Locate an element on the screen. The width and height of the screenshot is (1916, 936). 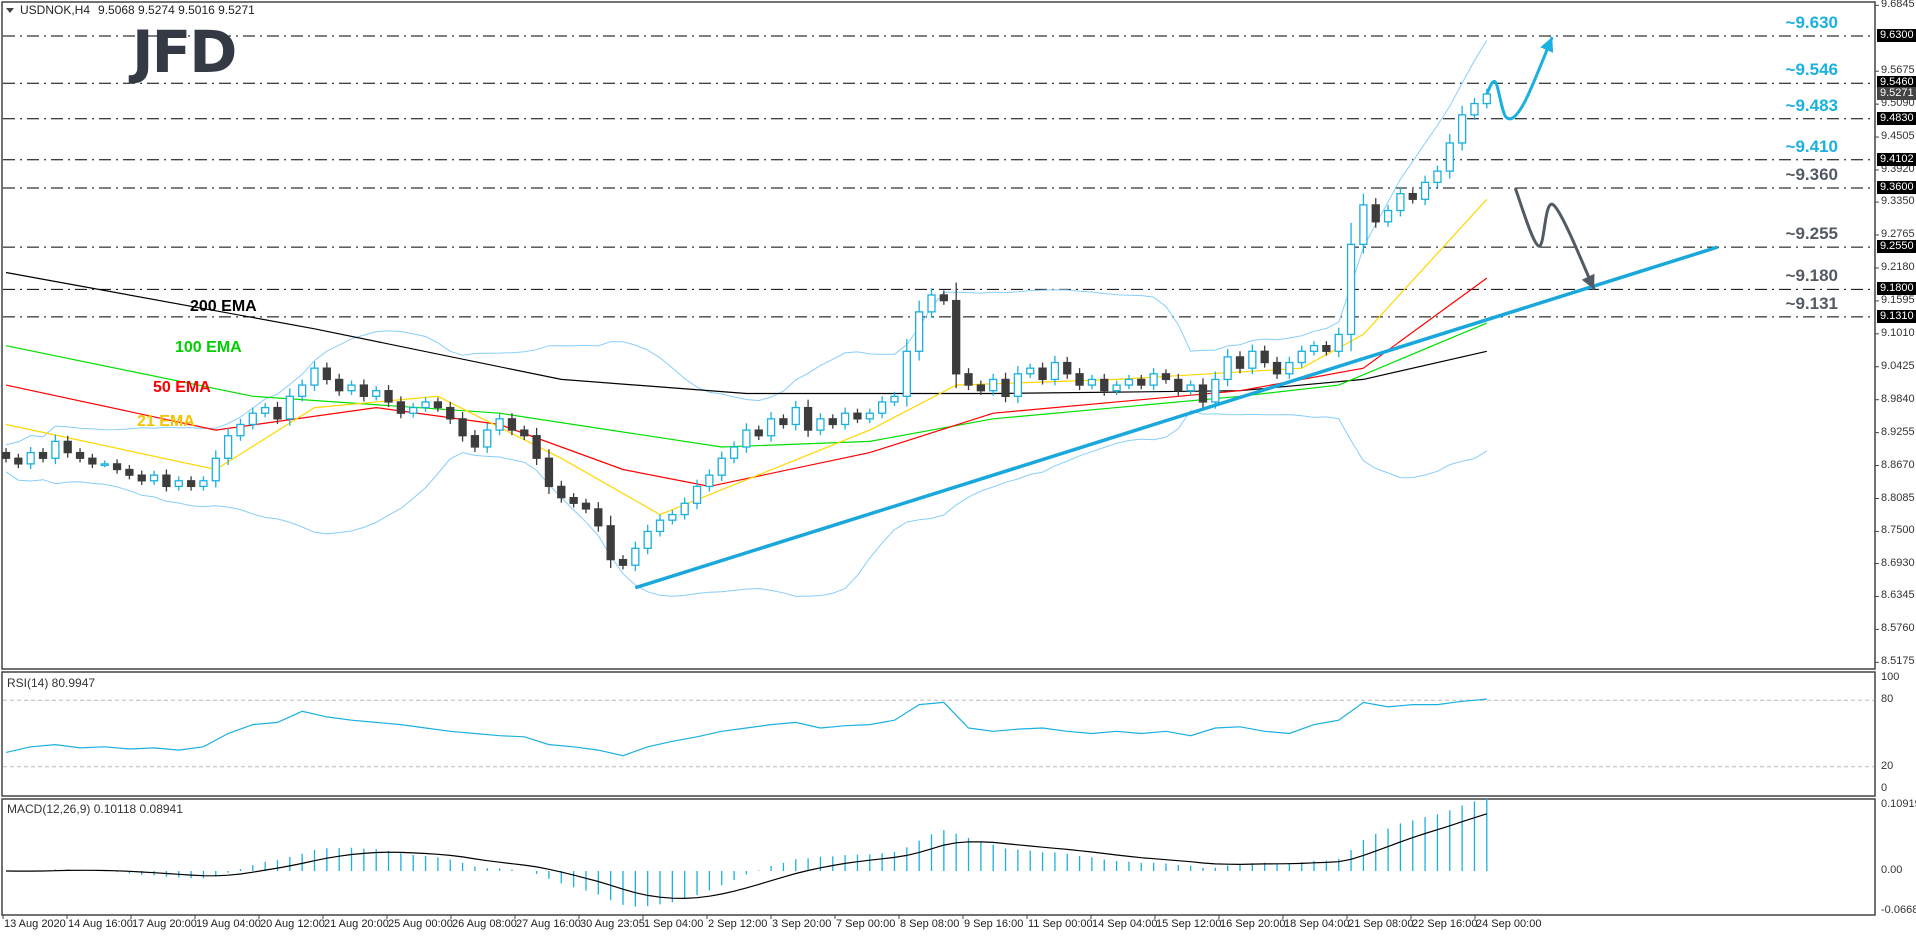
y-tick-label: 9.5675 is located at coordinates (1898, 70).